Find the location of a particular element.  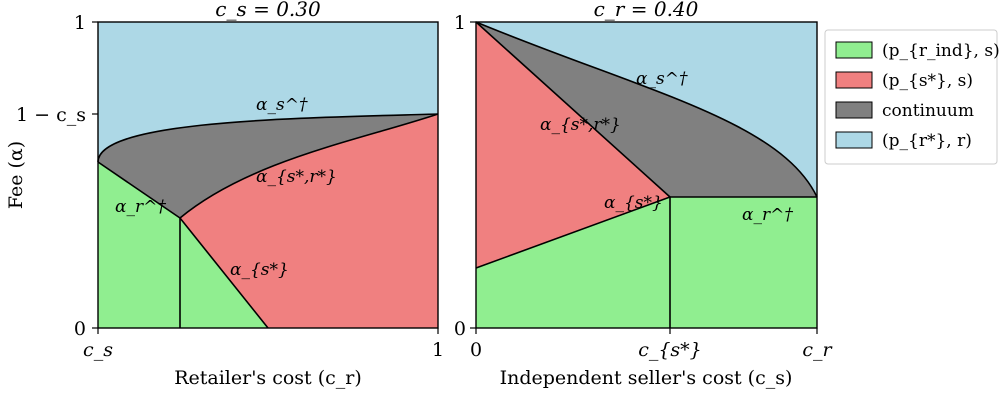

left-region-green is located at coordinates (183, 245).